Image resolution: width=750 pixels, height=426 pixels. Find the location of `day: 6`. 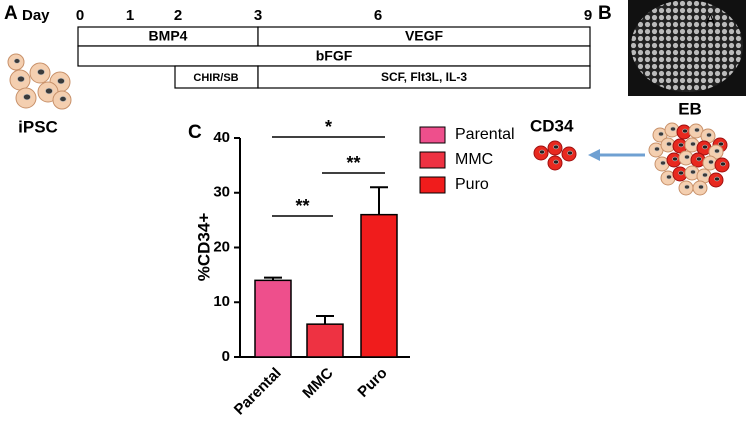

day: 6 is located at coordinates (378, 15).